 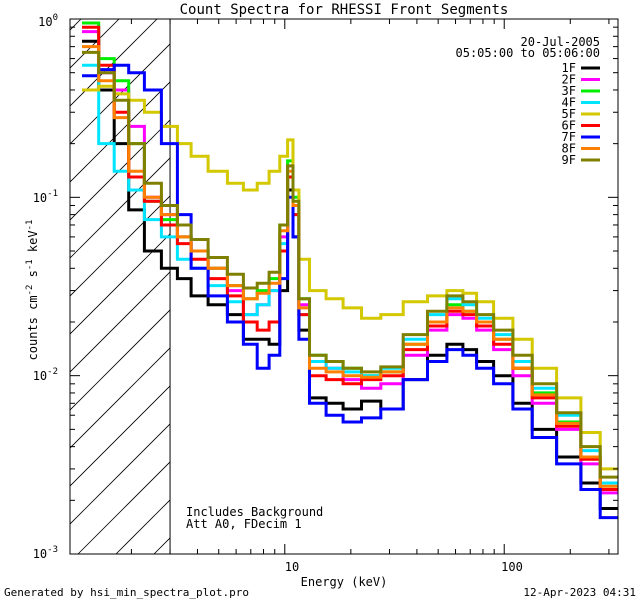 I want to click on legend-label-9F: 9F, so click(x=569, y=160).